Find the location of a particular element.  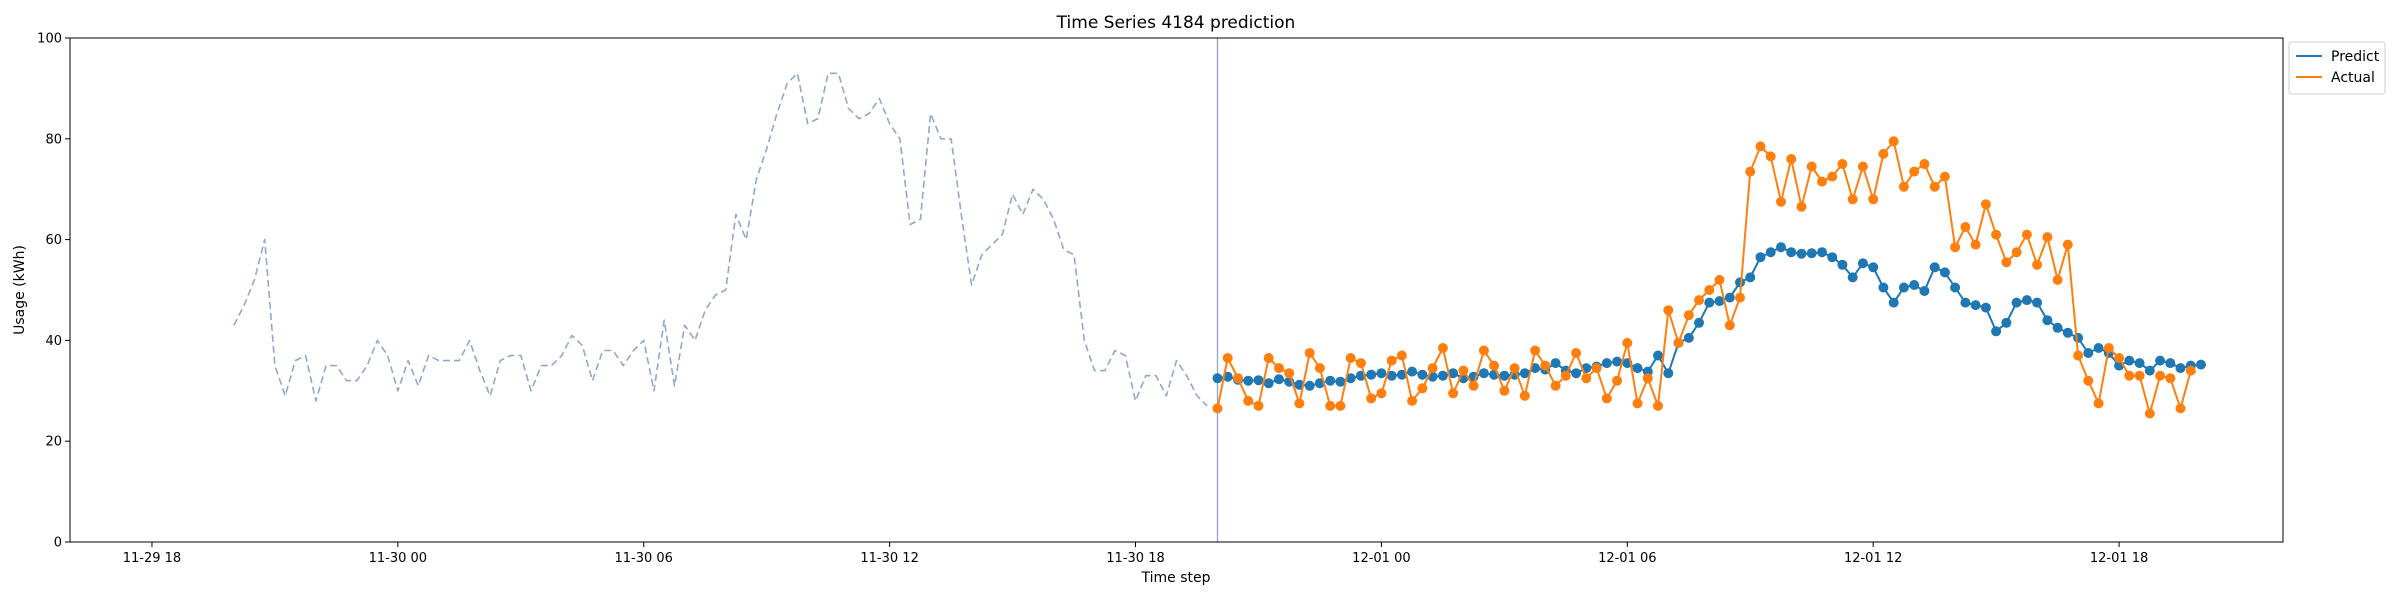

y-axis-label: Usage (kWh) is located at coordinates (20, 290).